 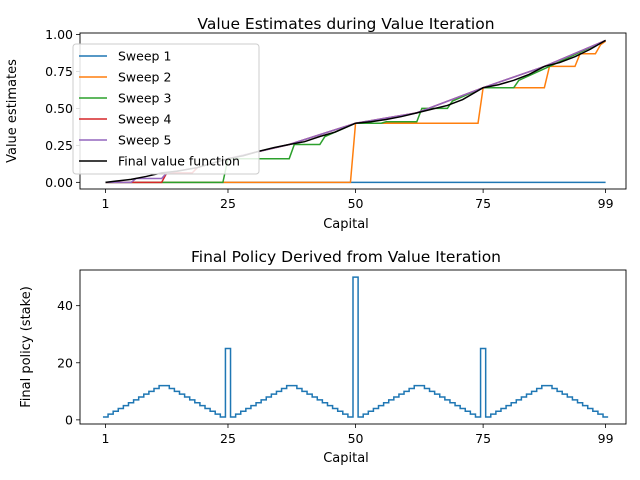 What do you see at coordinates (345, 24) in the screenshot?
I see `chart-title: Value Estimates during Value Iteration` at bounding box center [345, 24].